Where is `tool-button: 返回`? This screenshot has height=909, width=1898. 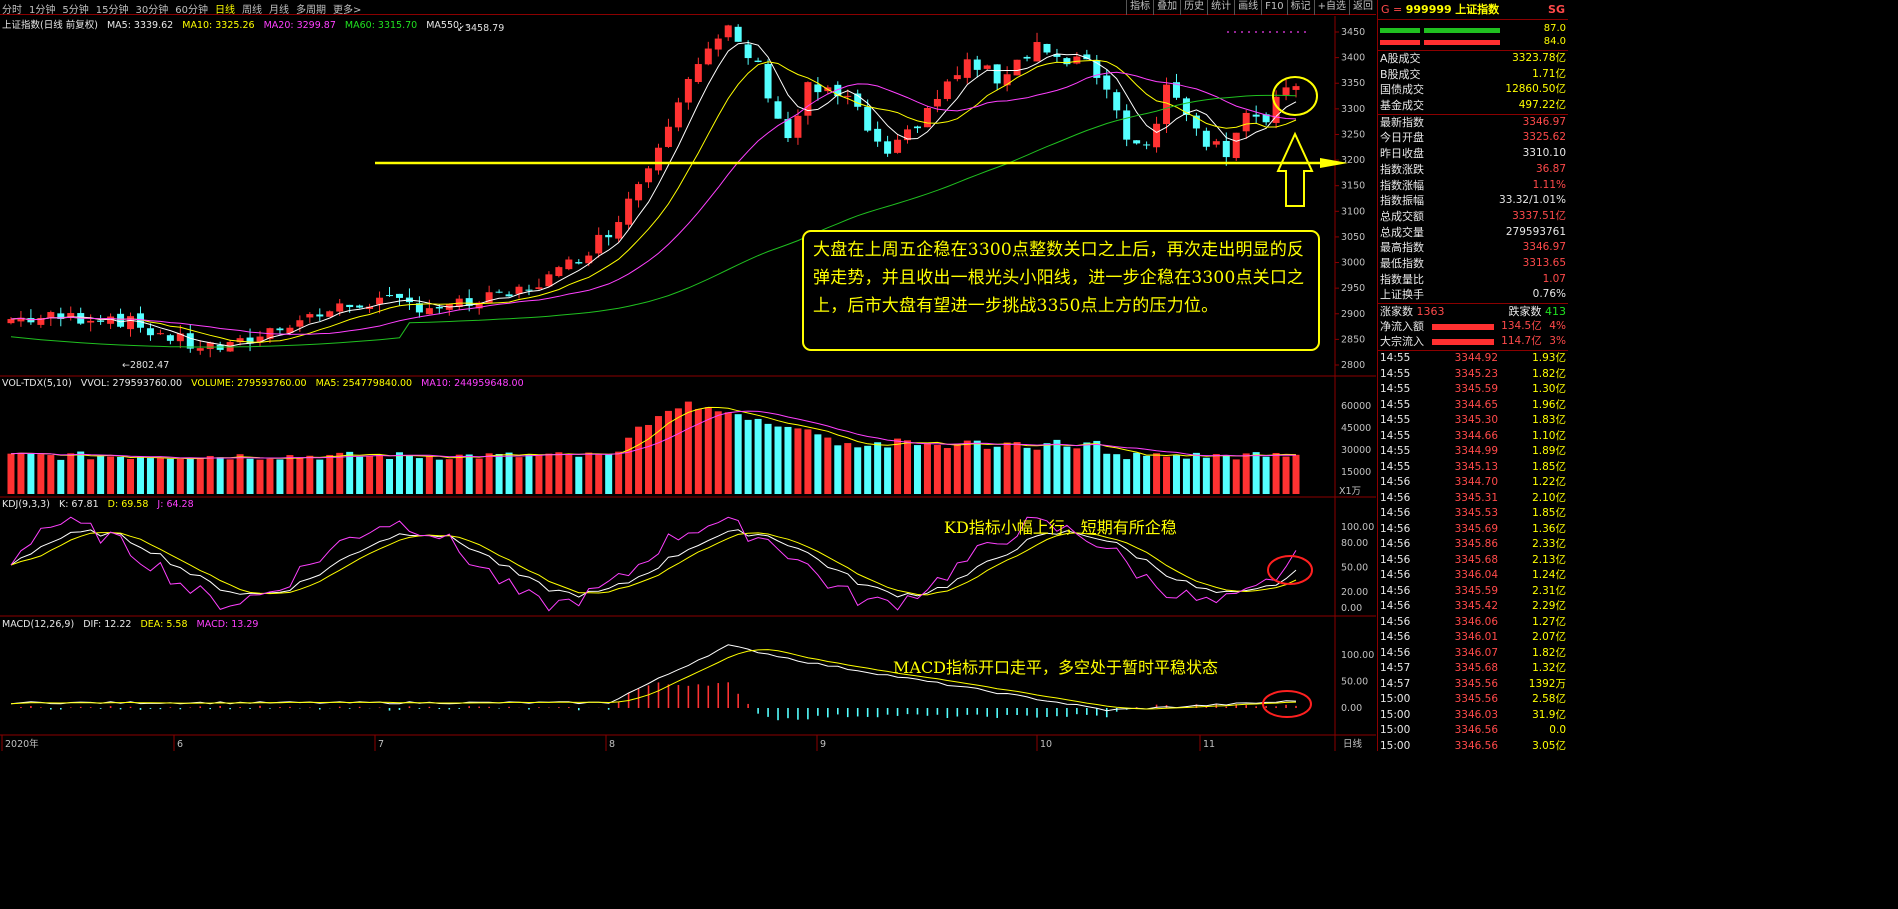
tool-button: 返回 is located at coordinates (1362, 7).